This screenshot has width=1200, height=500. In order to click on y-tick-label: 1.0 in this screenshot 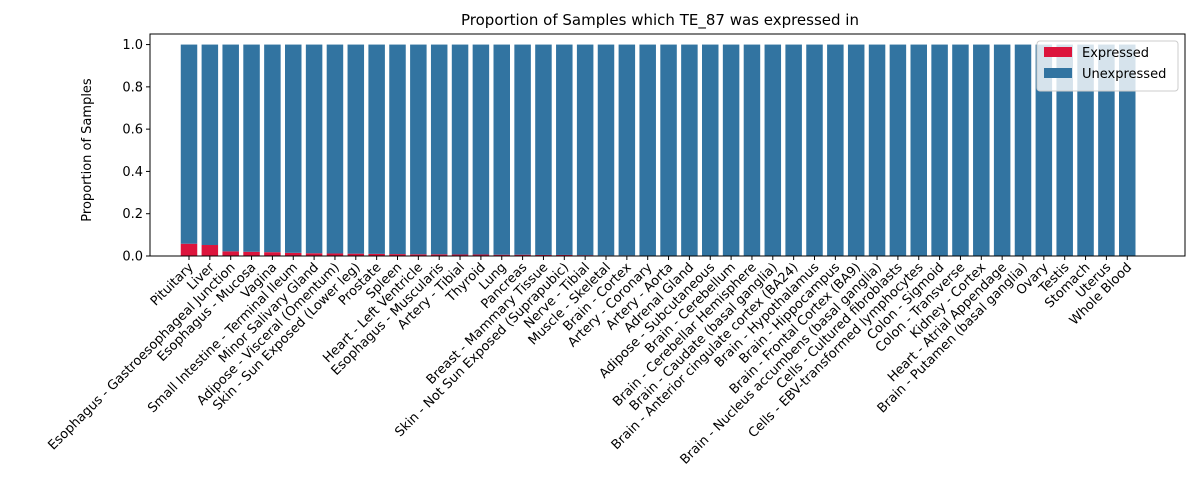, I will do `click(132, 45)`.